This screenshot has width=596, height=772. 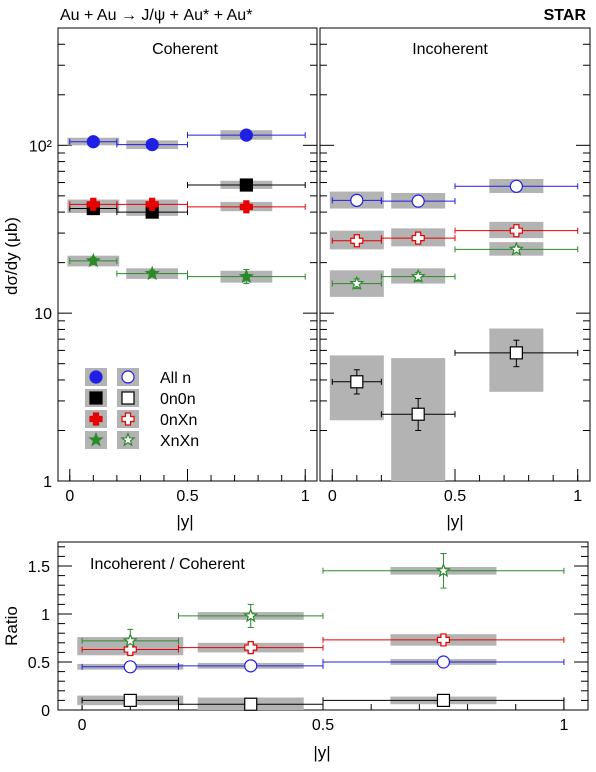 What do you see at coordinates (39, 567) in the screenshot?
I see `y-tick-label: 1.5` at bounding box center [39, 567].